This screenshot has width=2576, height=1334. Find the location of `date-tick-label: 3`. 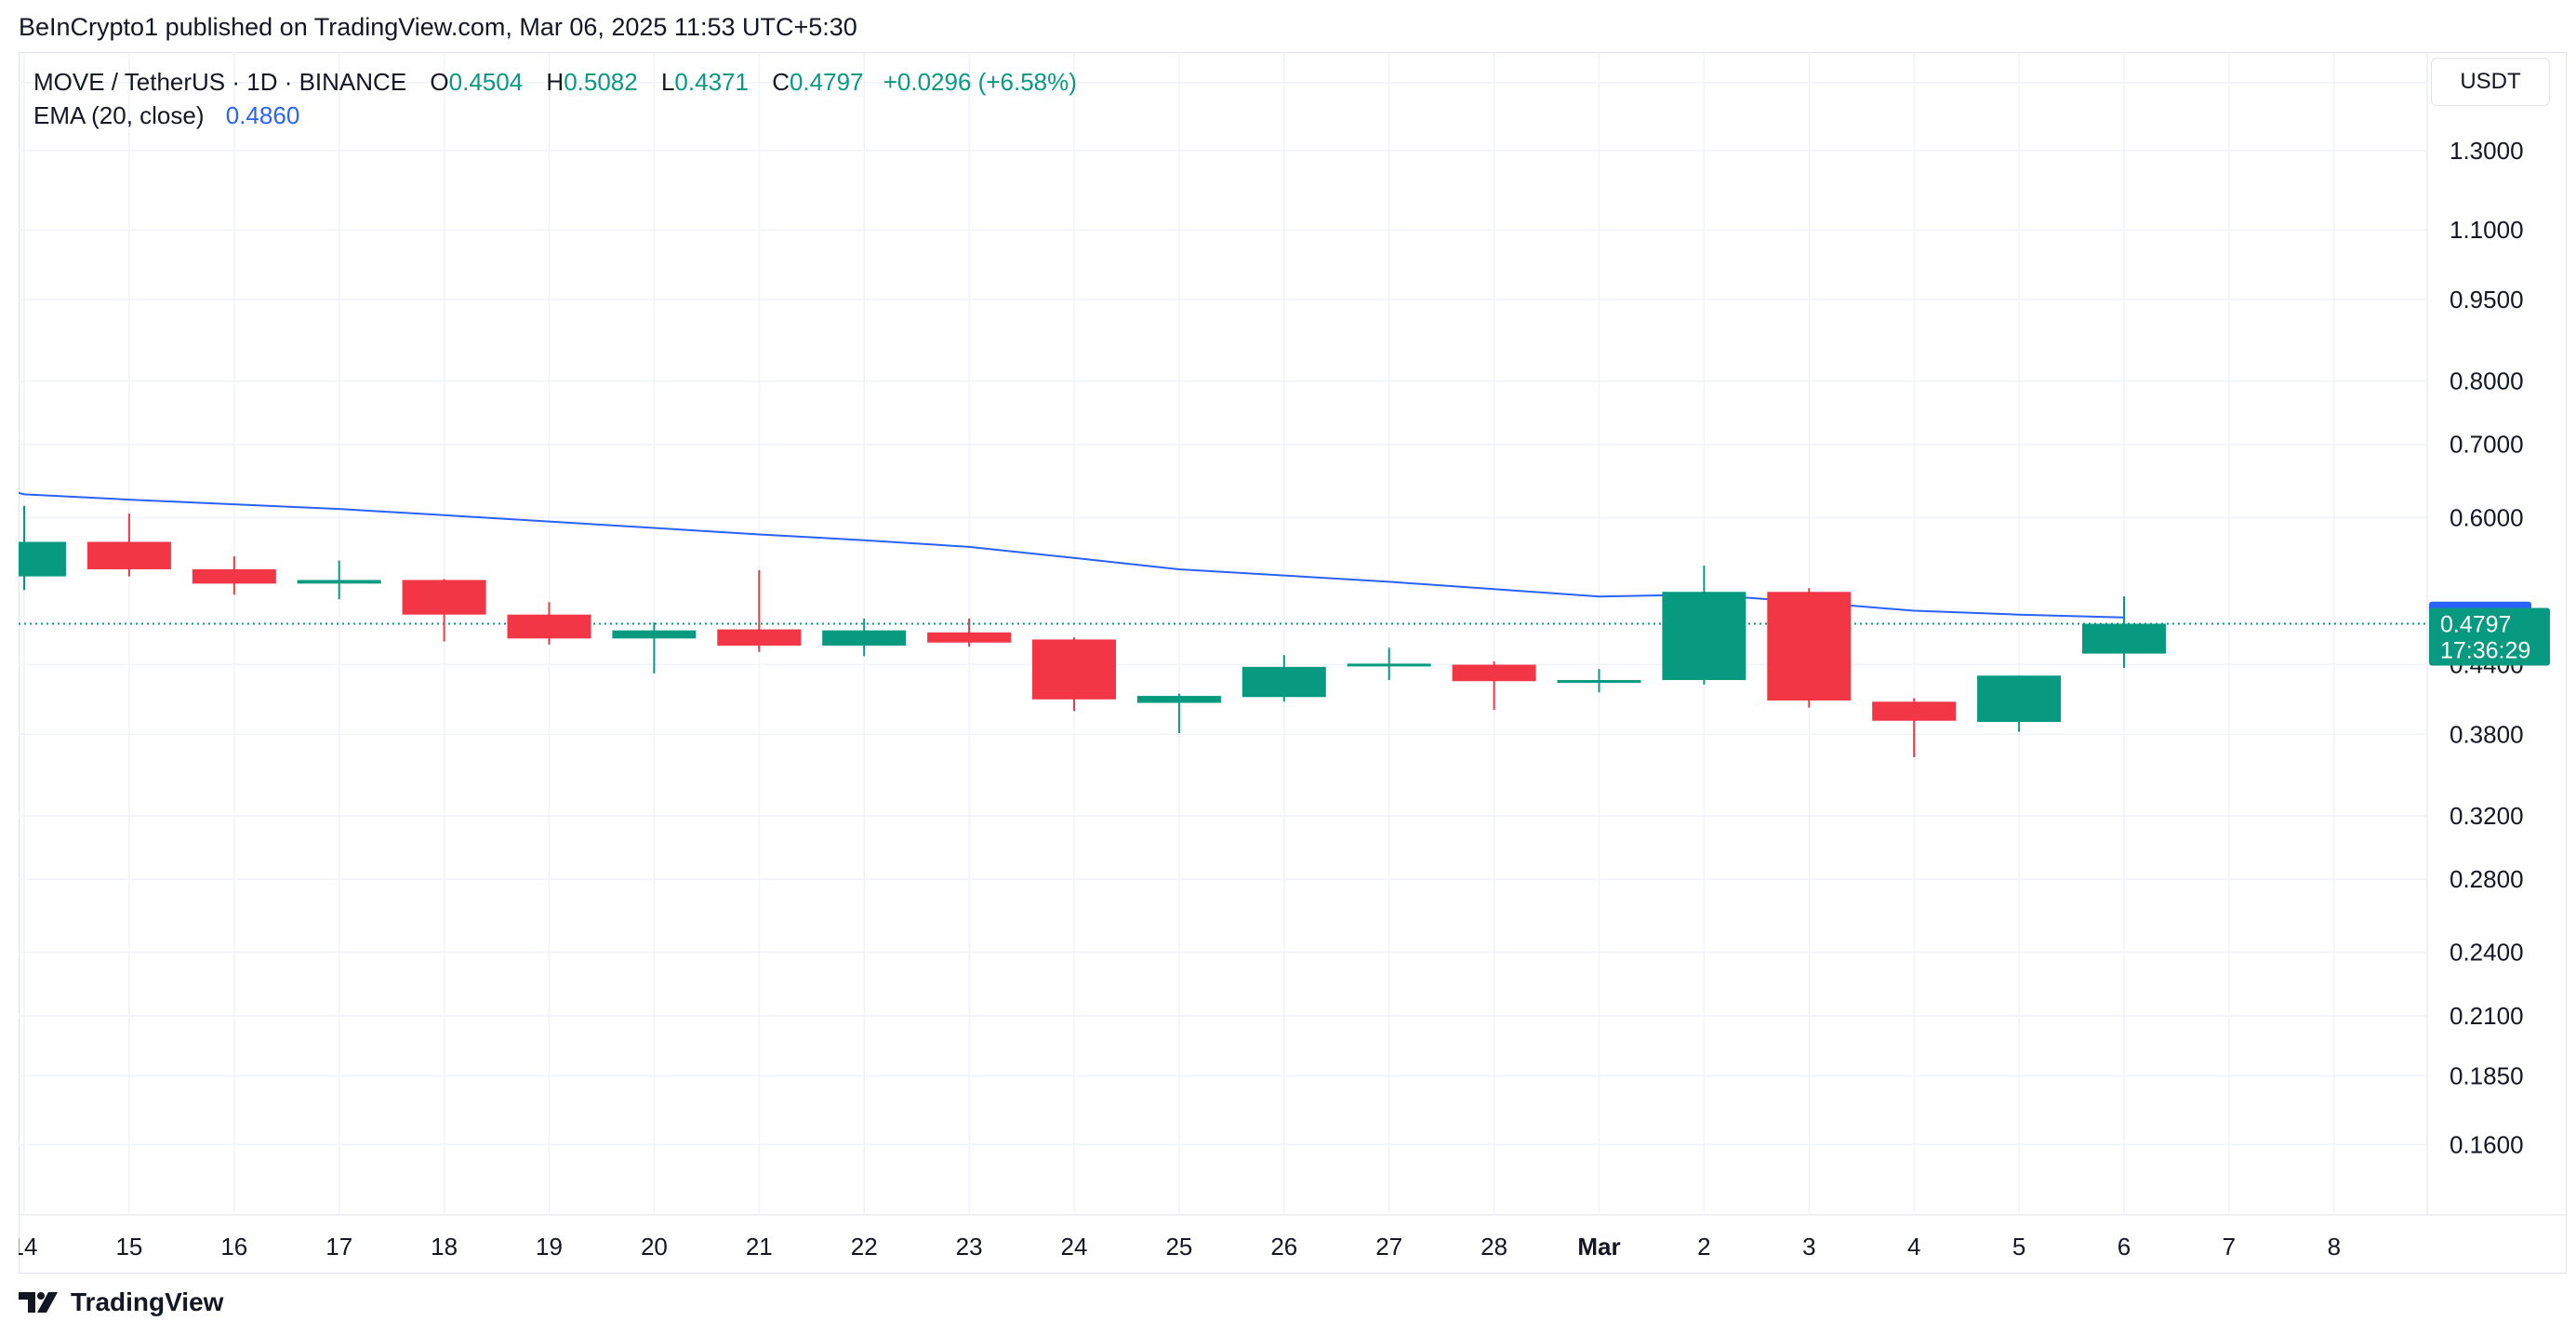

date-tick-label: 3 is located at coordinates (1808, 1247).